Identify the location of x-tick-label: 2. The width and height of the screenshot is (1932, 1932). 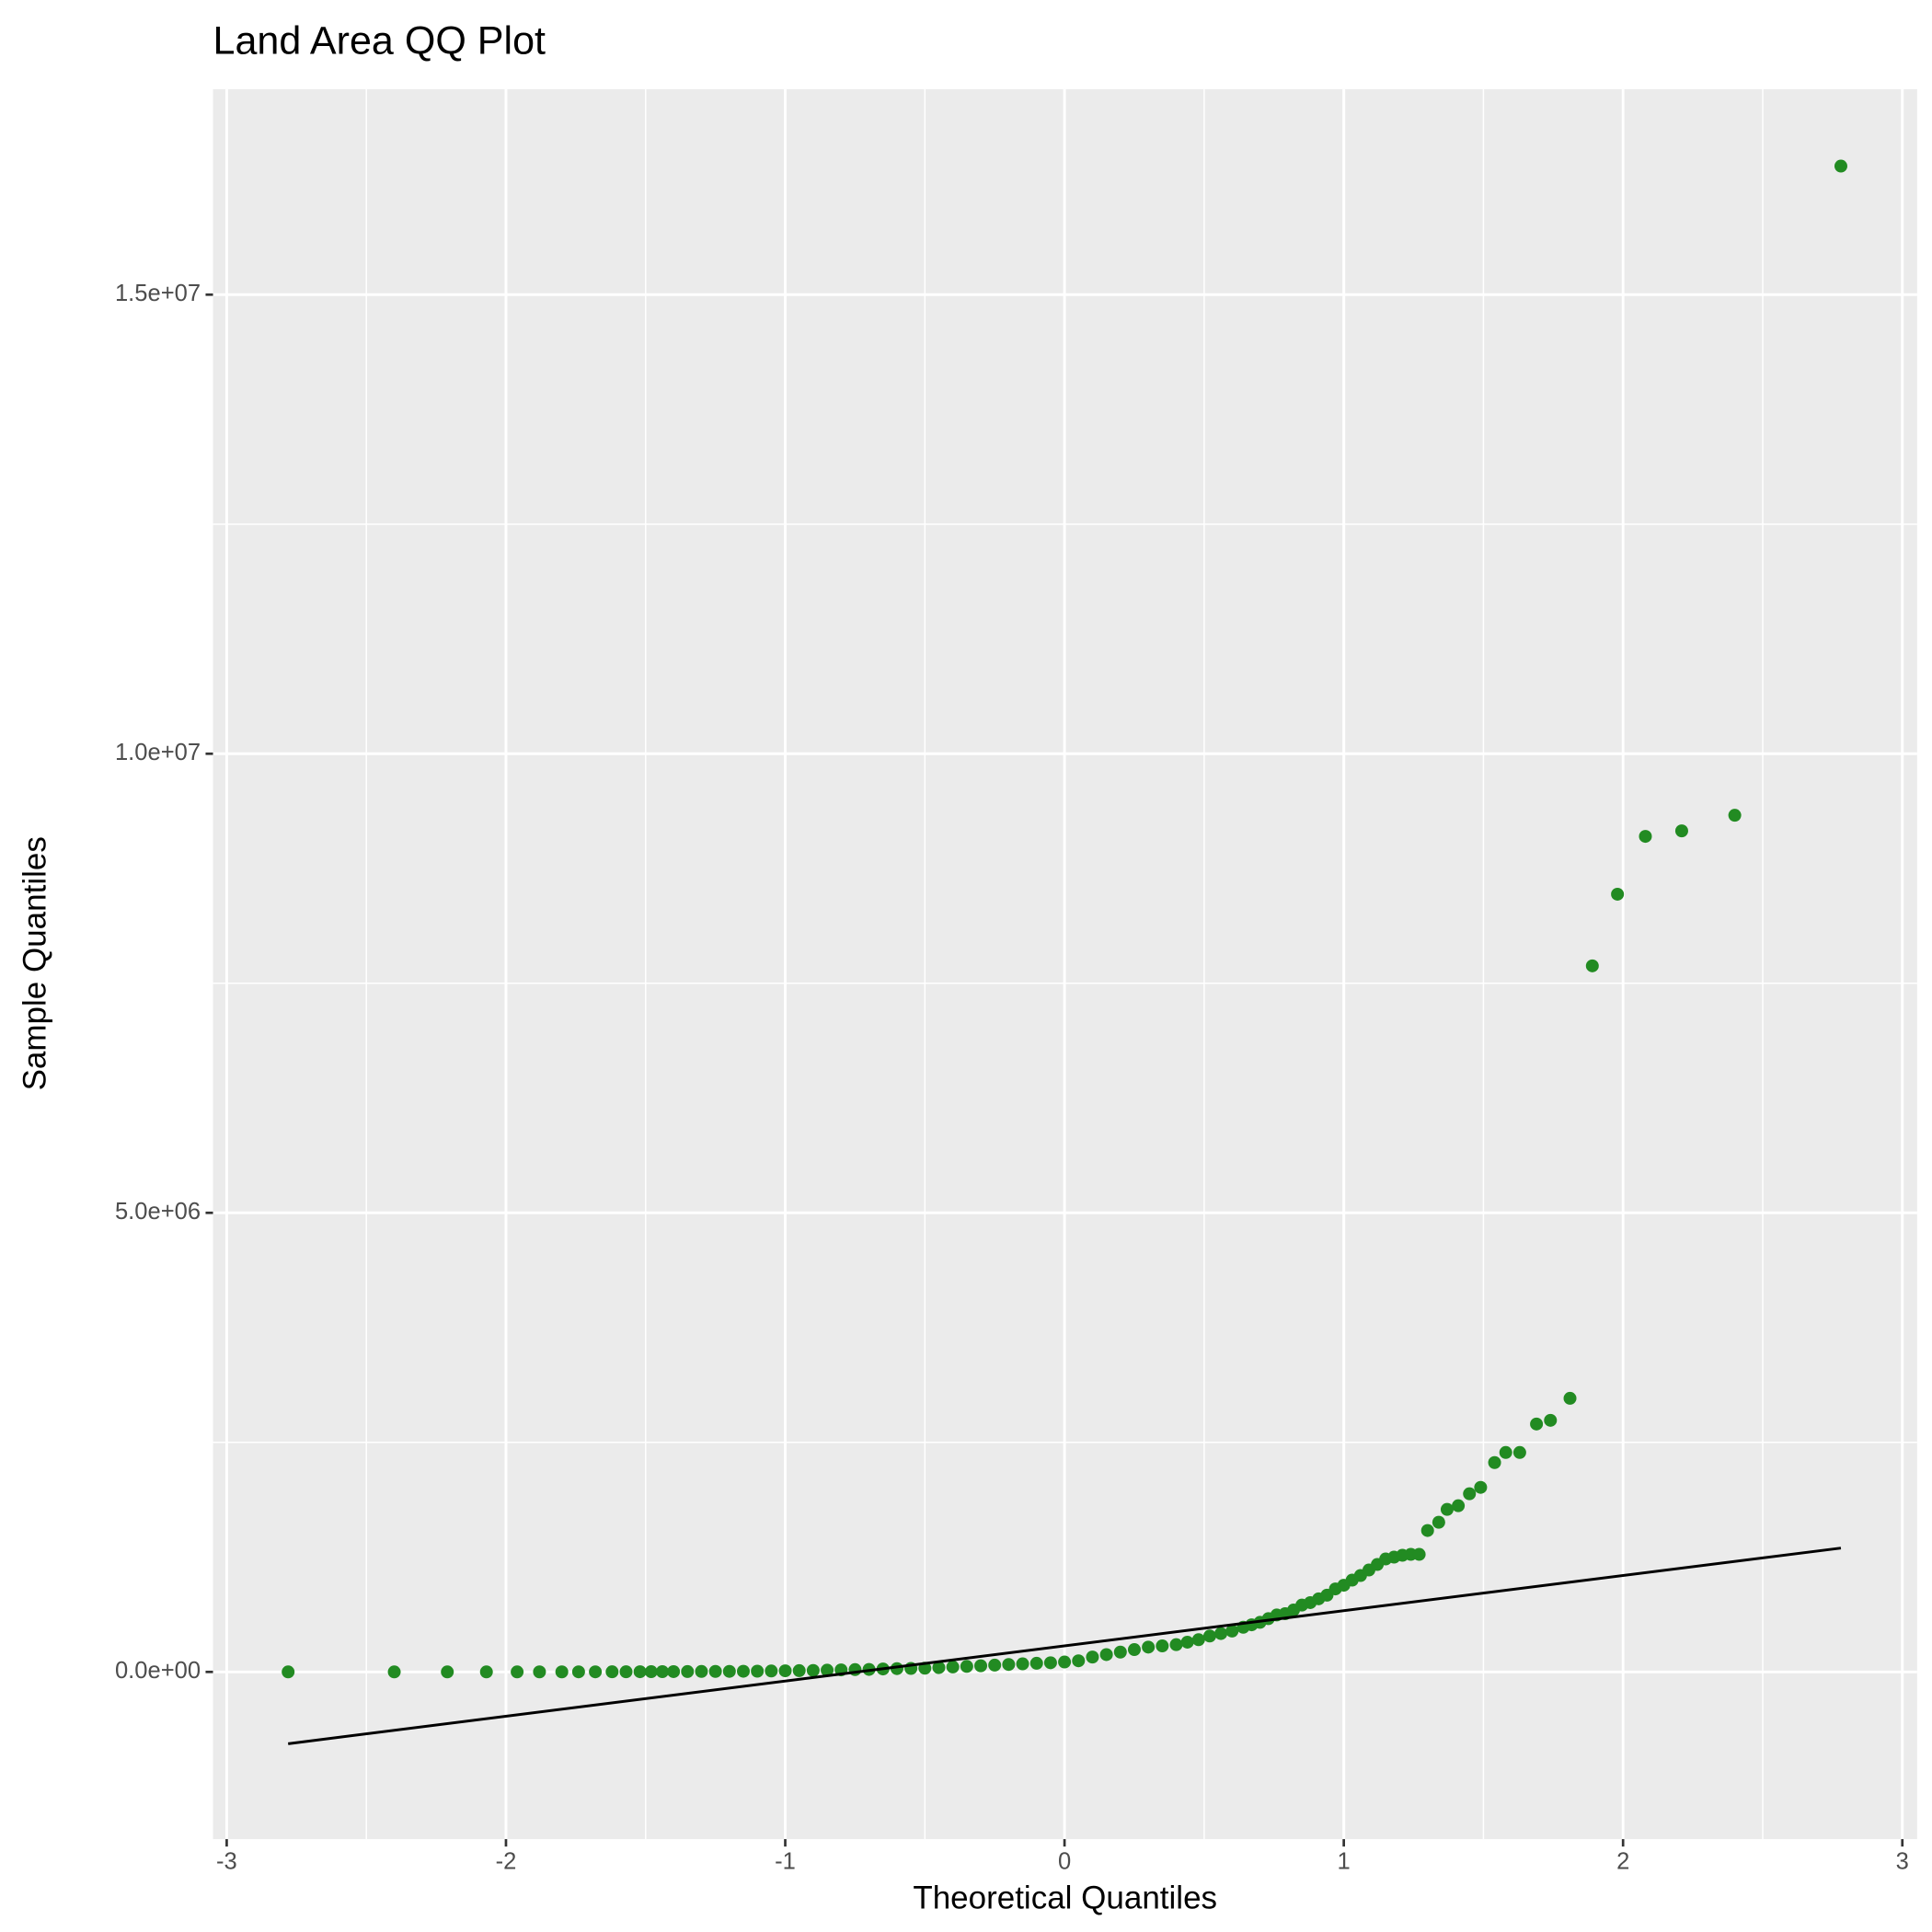
(1622, 1861).